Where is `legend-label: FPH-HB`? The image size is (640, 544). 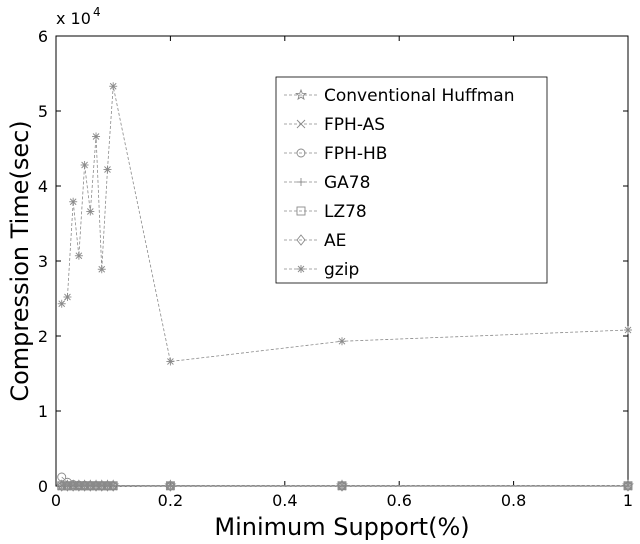 legend-label: FPH-HB is located at coordinates (355, 154).